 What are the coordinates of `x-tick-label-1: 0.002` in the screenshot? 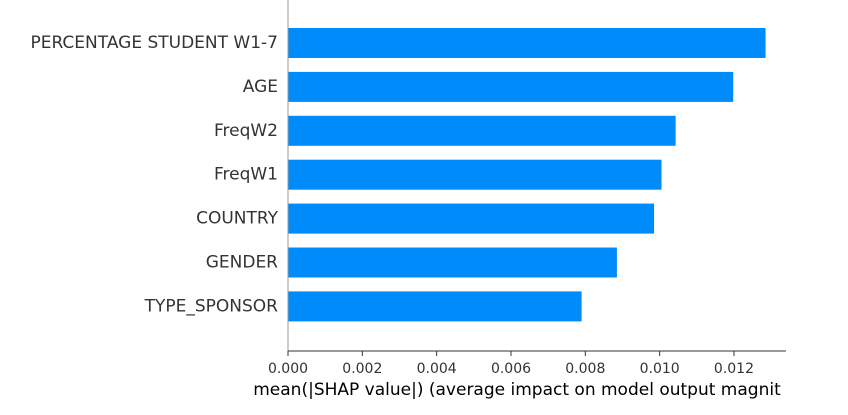 It's located at (362, 369).